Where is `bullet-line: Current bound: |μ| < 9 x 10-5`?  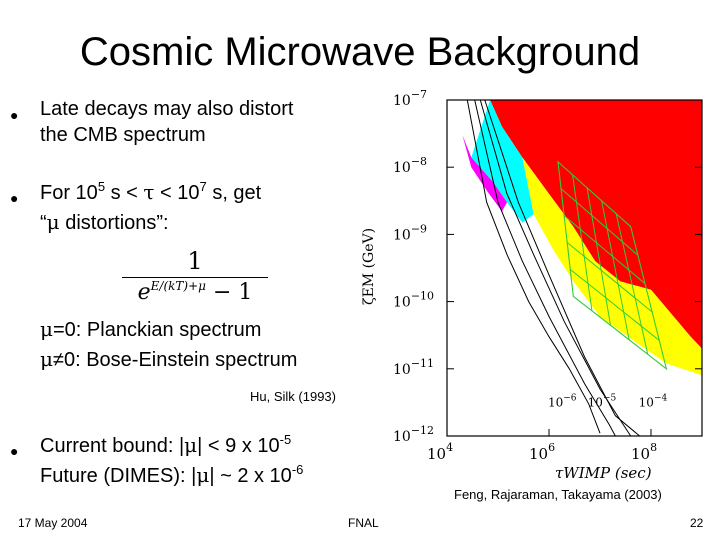
bullet-line: Current bound: |μ| < 9 x 10-5 is located at coordinates (166, 444).